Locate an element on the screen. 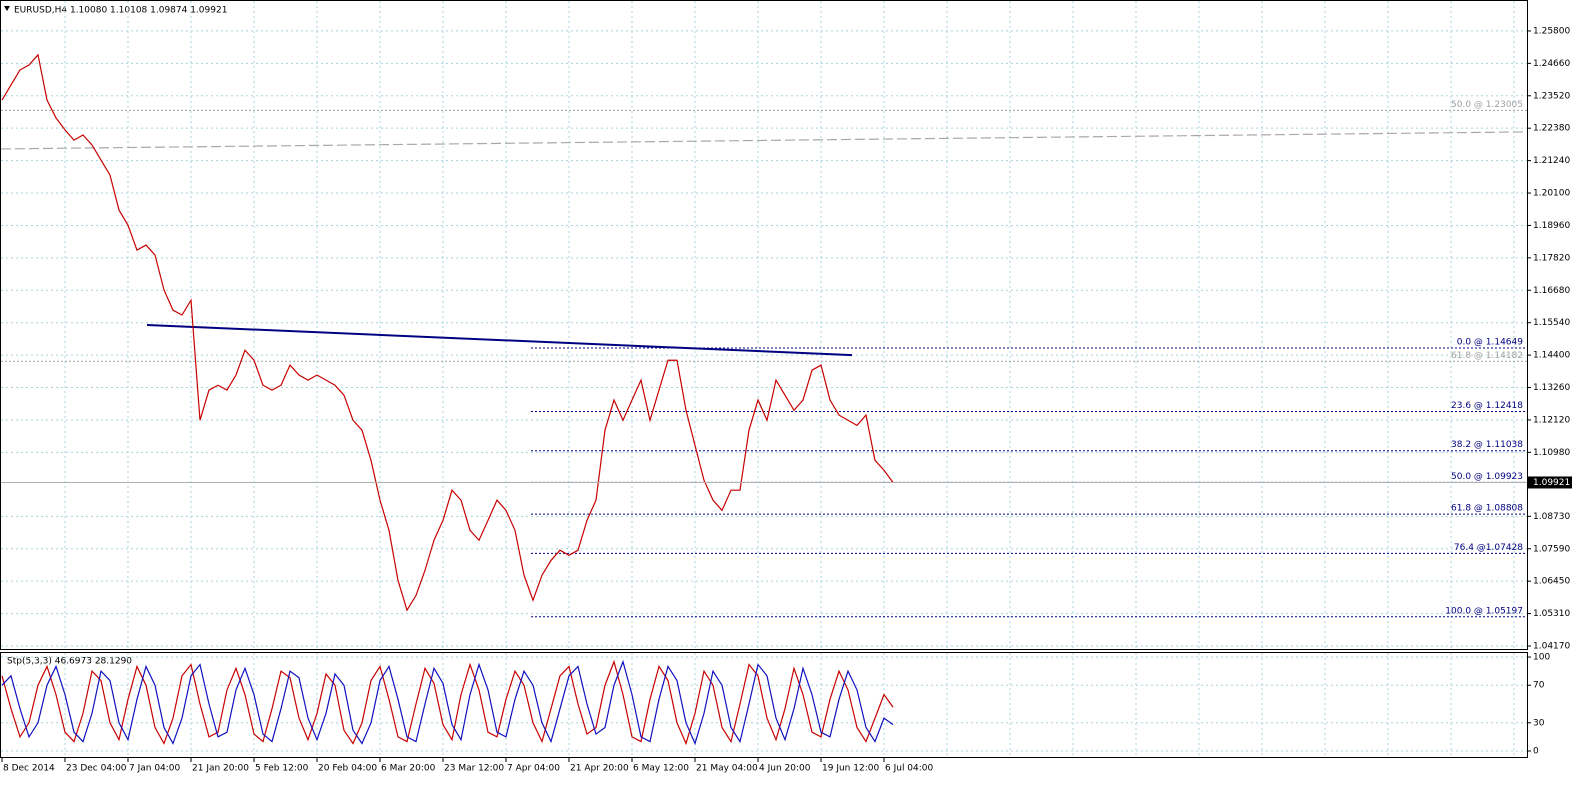 The image size is (1596, 790). y-tick-label: 0 is located at coordinates (1536, 751).